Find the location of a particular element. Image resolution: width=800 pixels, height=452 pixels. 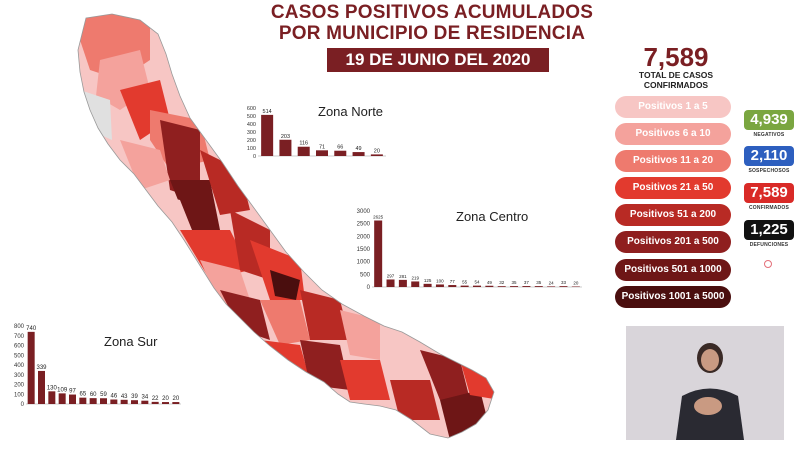

y-tick-label: 700 is located at coordinates (19, 337).